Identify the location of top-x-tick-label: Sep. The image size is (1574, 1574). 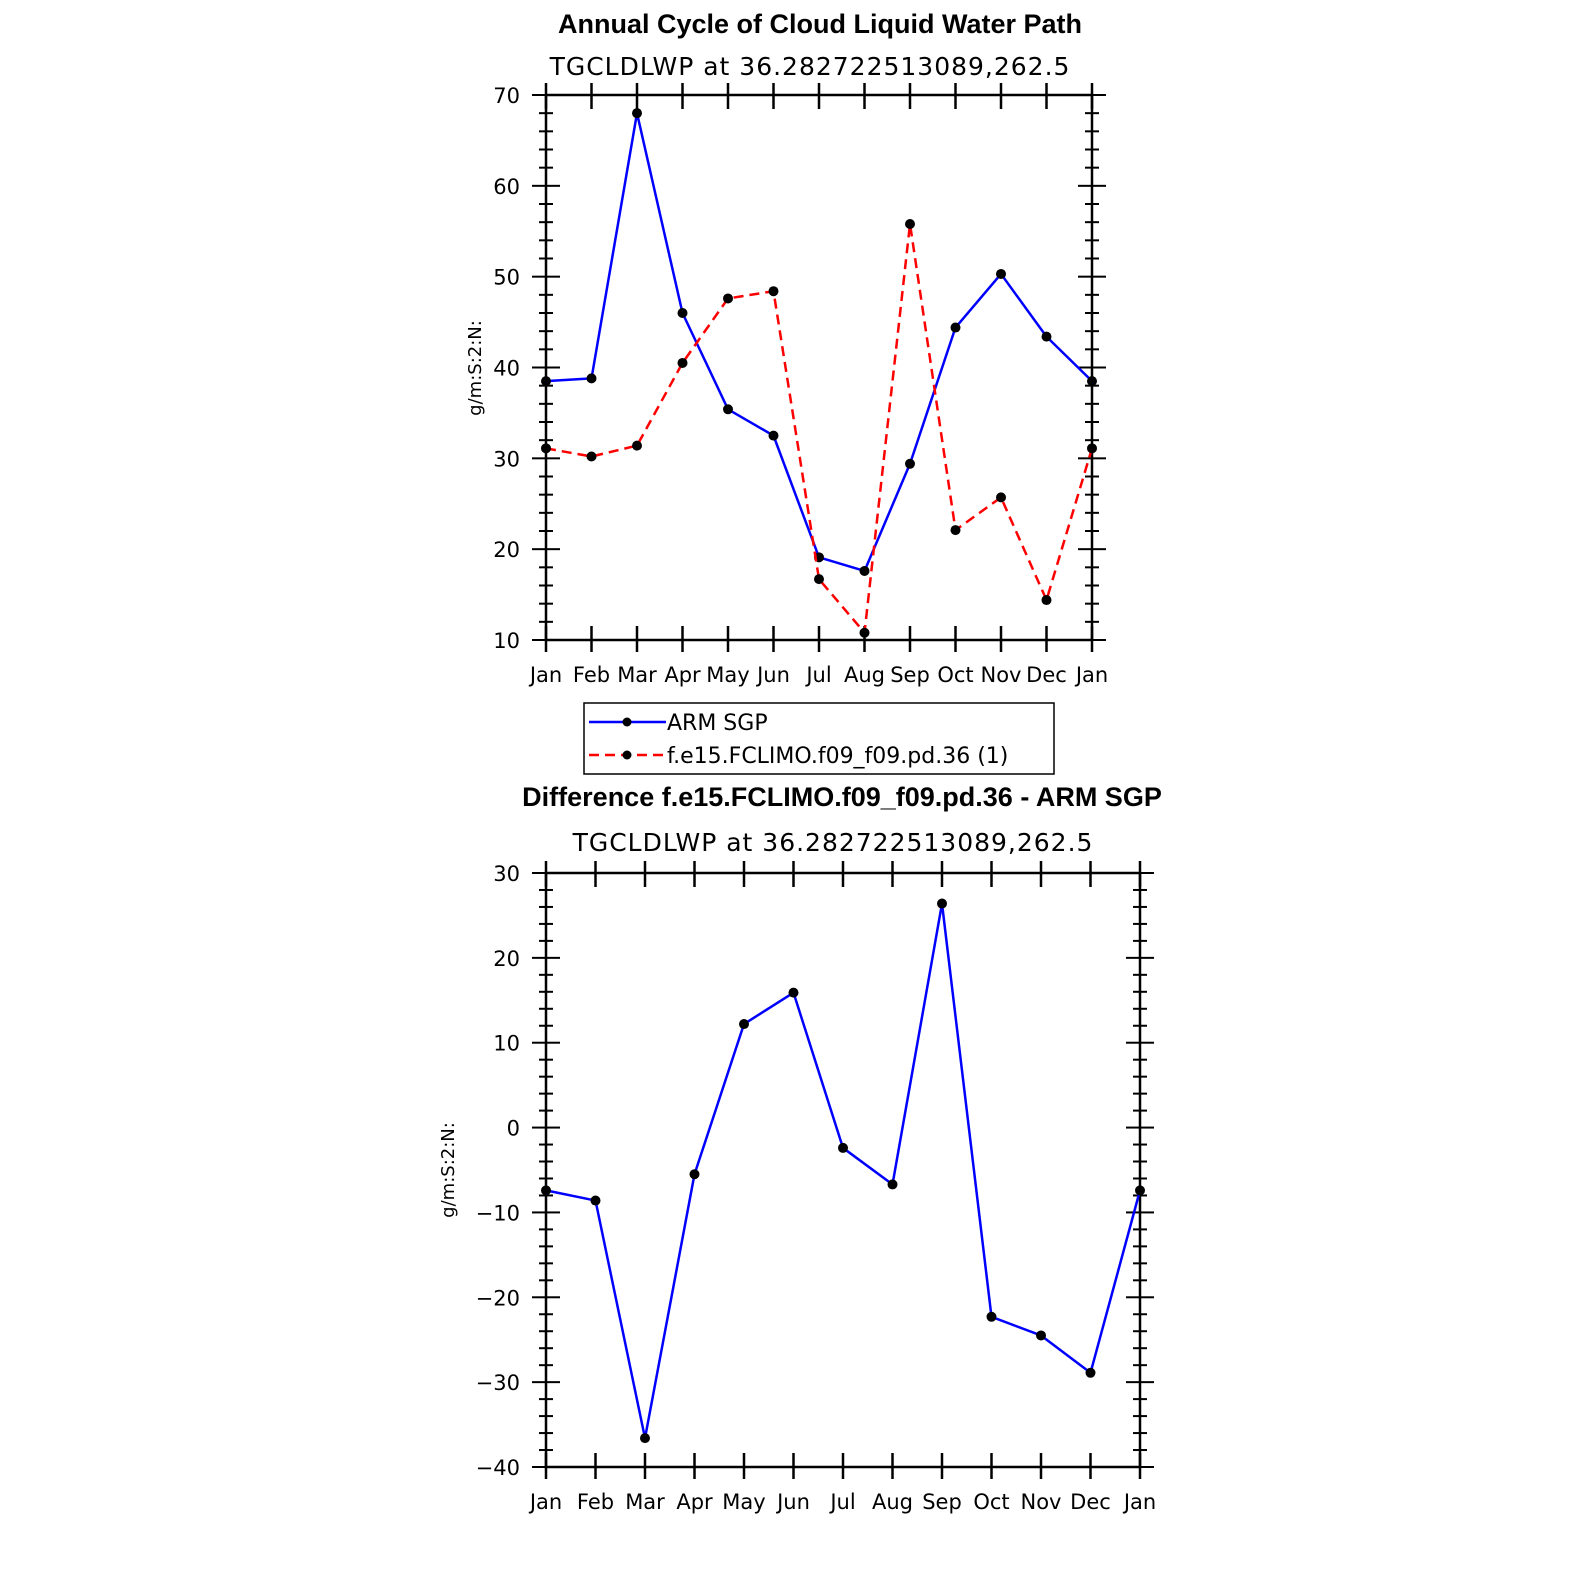
(910, 675).